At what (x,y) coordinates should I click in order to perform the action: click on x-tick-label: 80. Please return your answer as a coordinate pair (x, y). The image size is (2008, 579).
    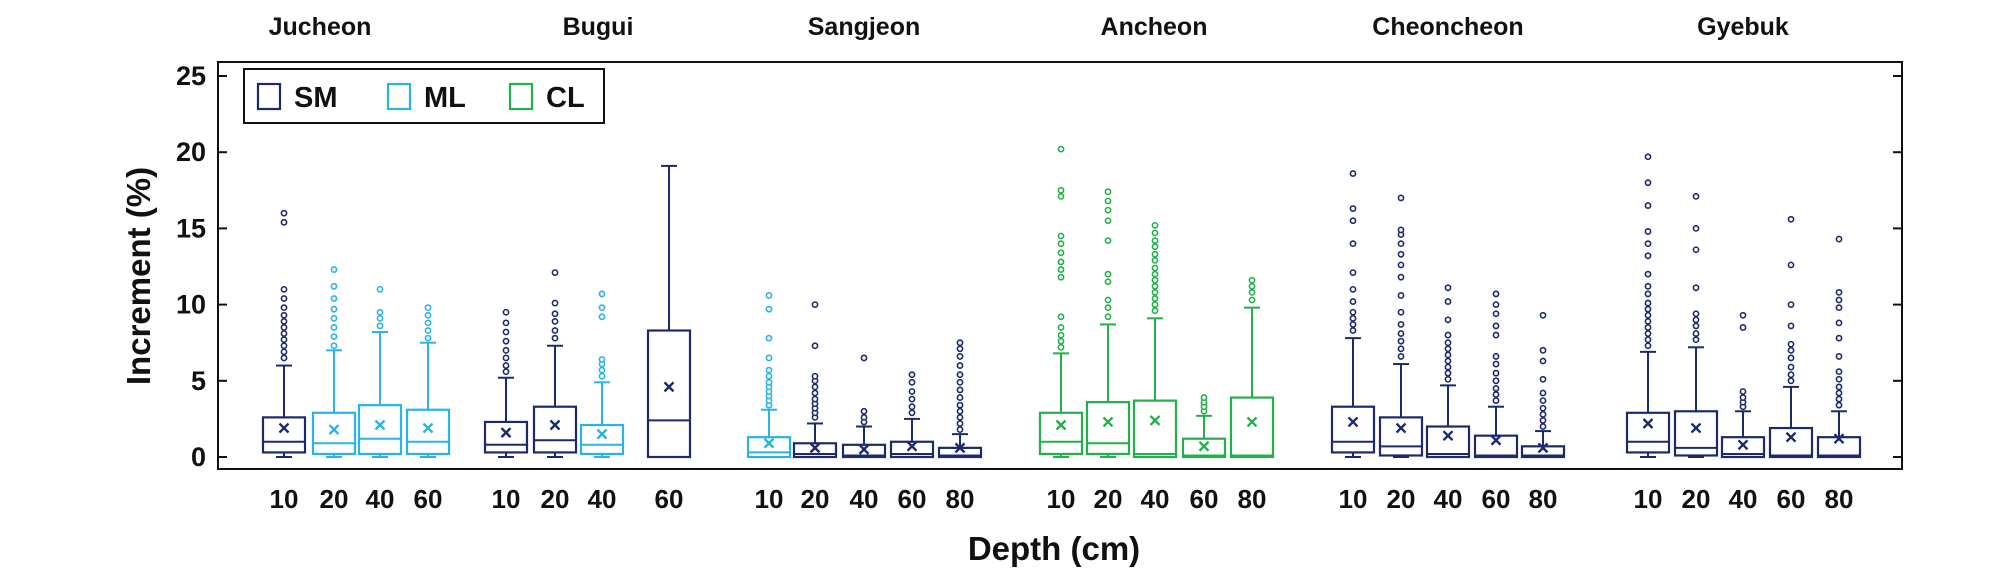
    Looking at the image, I should click on (1543, 499).